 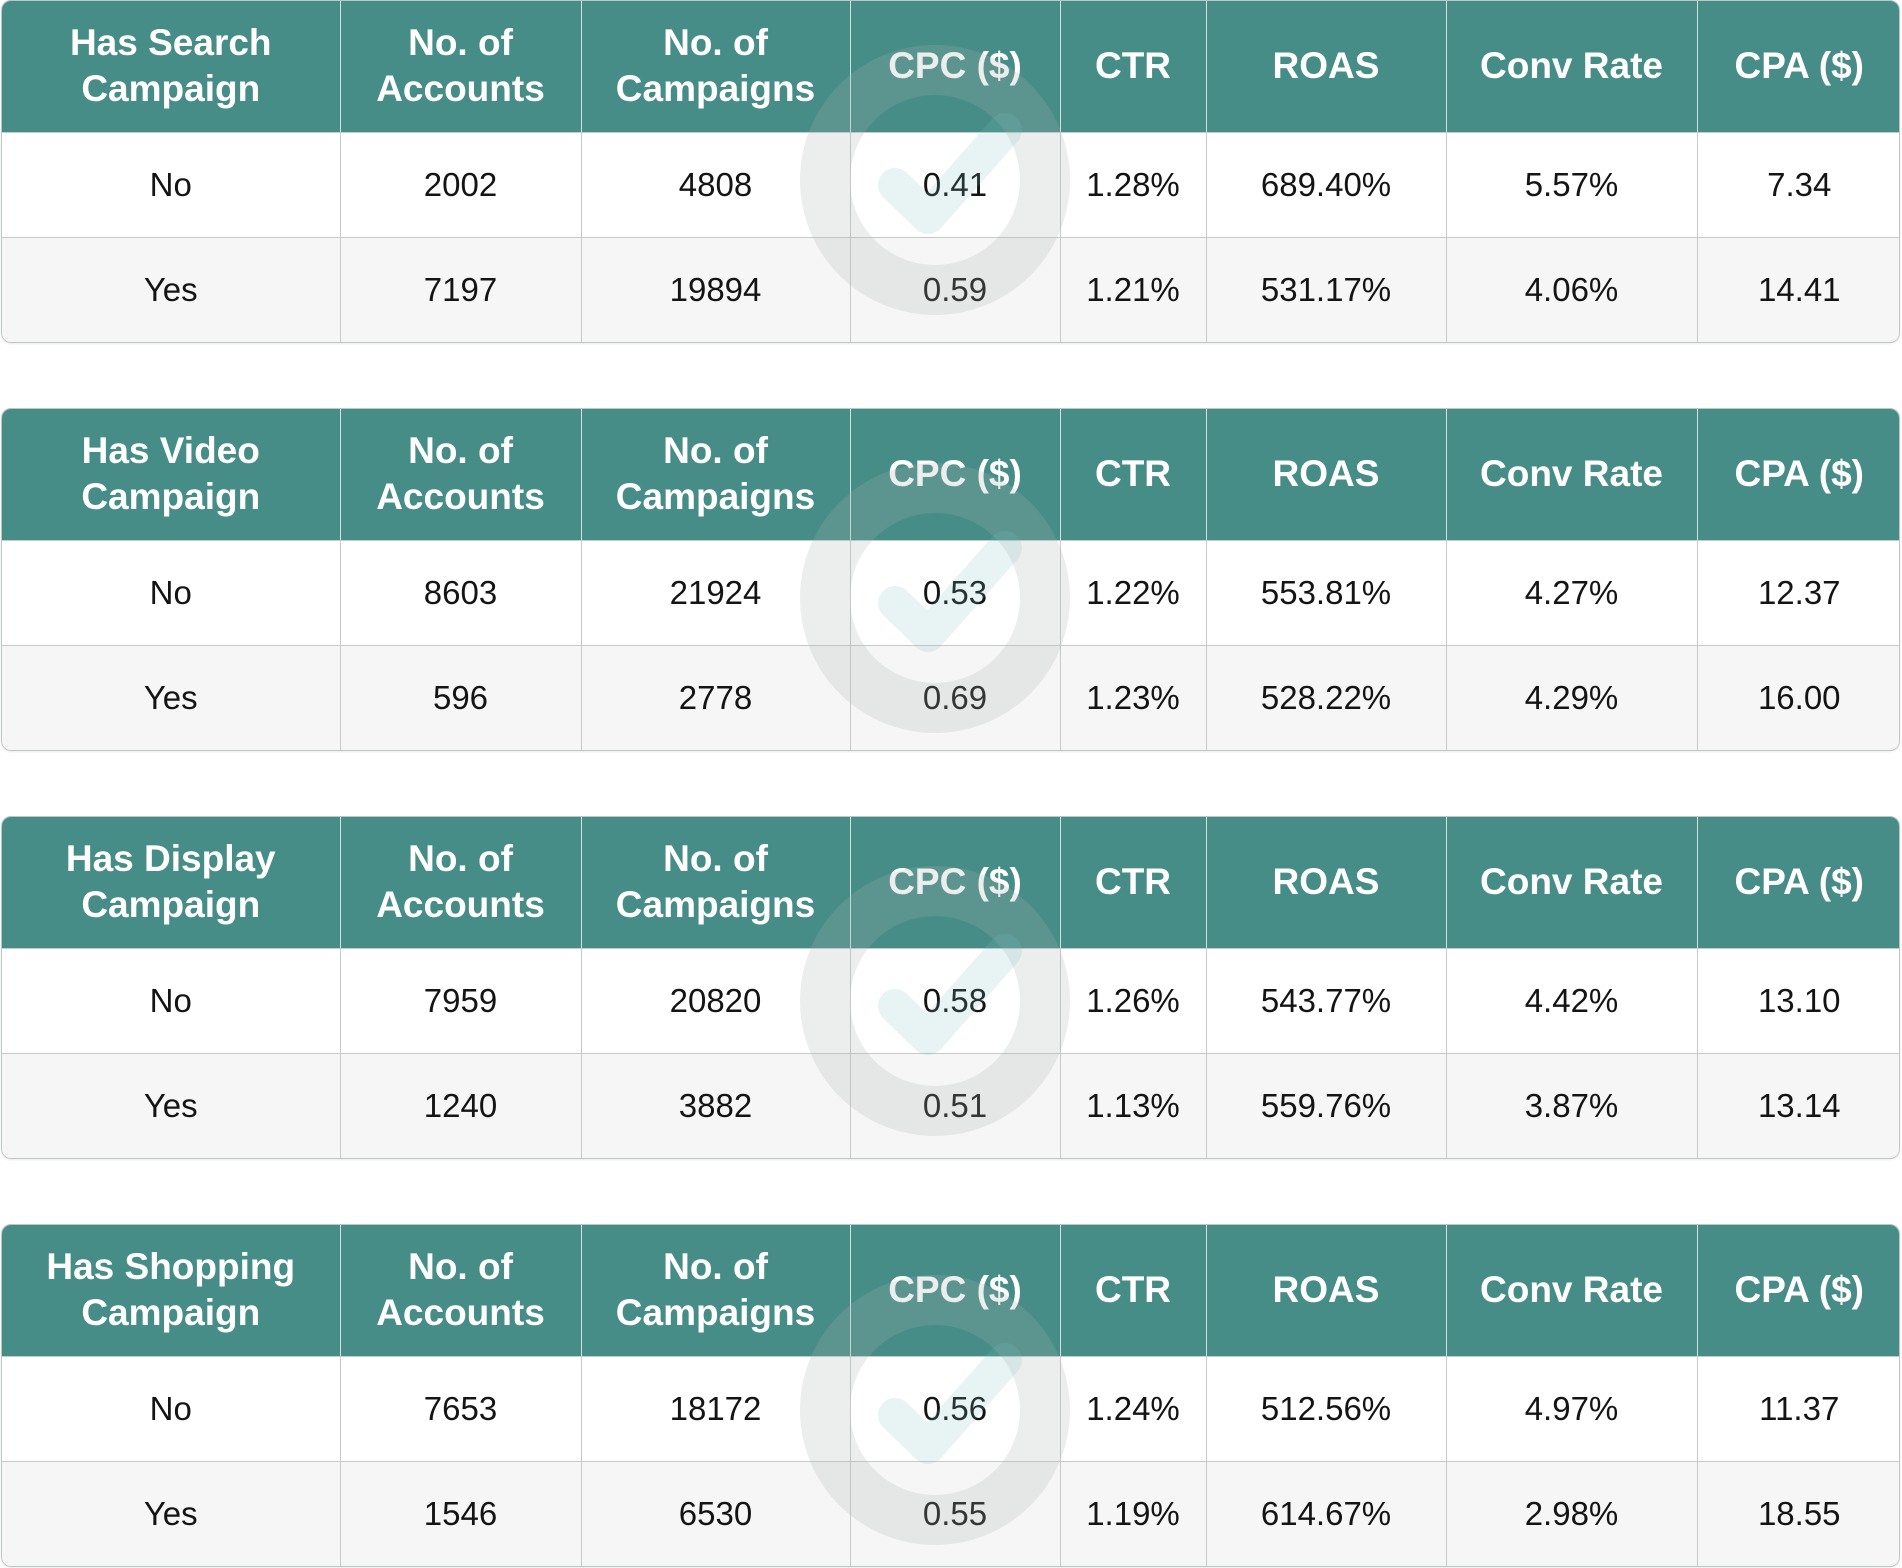 I want to click on cell-cpc: 0.41, so click(x=955, y=185).